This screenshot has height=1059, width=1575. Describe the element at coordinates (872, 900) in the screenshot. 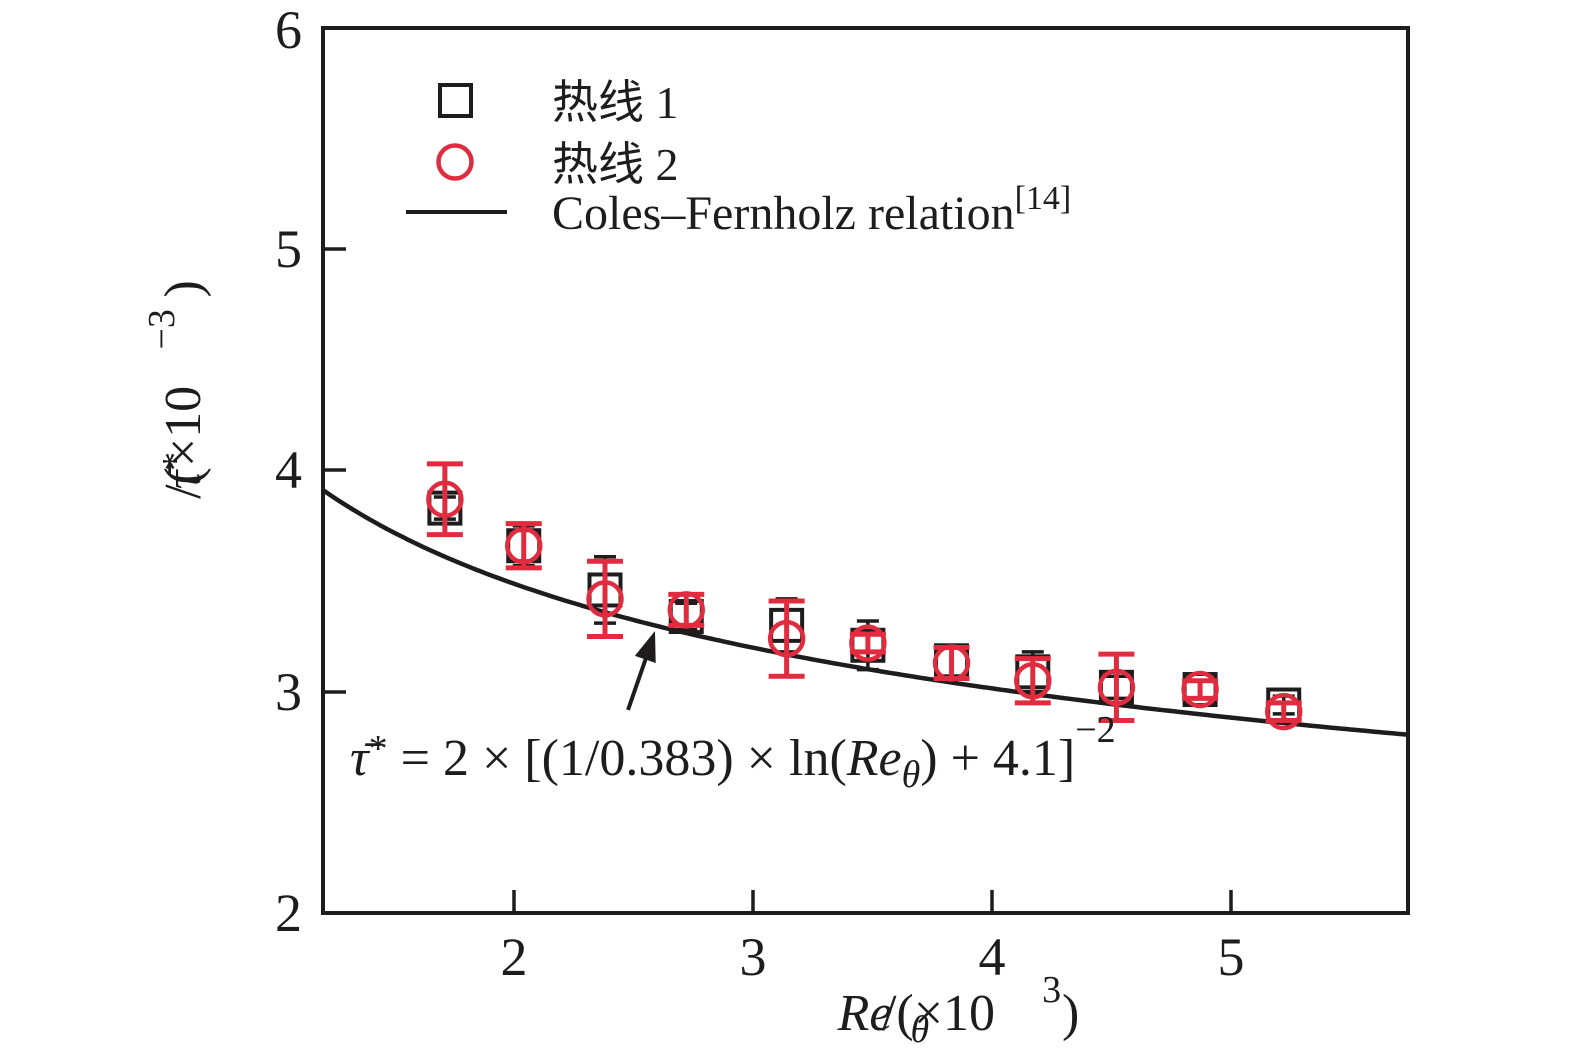

I see `x-axis-ticks` at that location.